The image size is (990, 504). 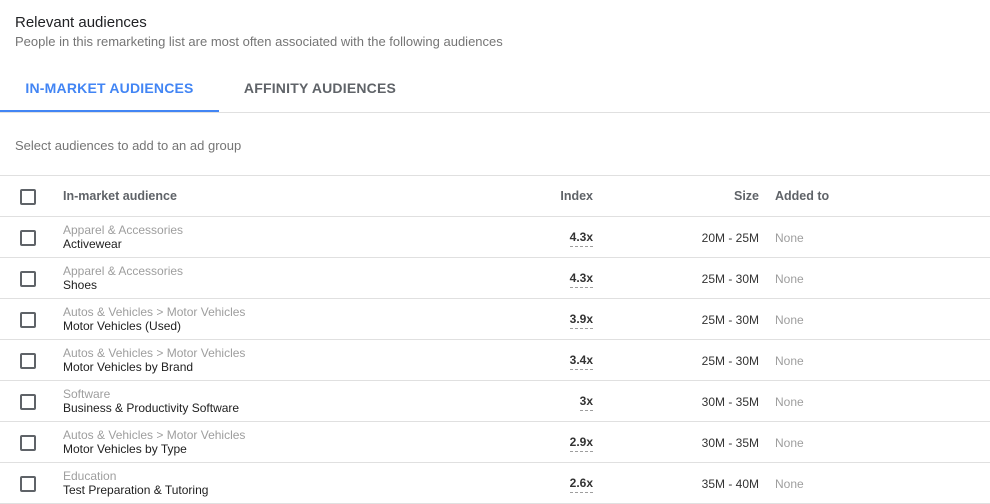 I want to click on column-header-name: In-market audience, so click(x=120, y=196).